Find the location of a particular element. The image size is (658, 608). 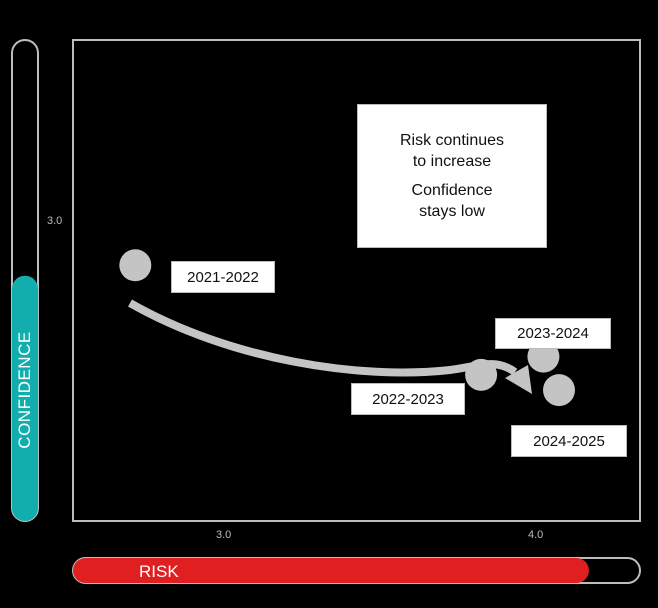

point-label: 2022-2023 is located at coordinates (408, 399).